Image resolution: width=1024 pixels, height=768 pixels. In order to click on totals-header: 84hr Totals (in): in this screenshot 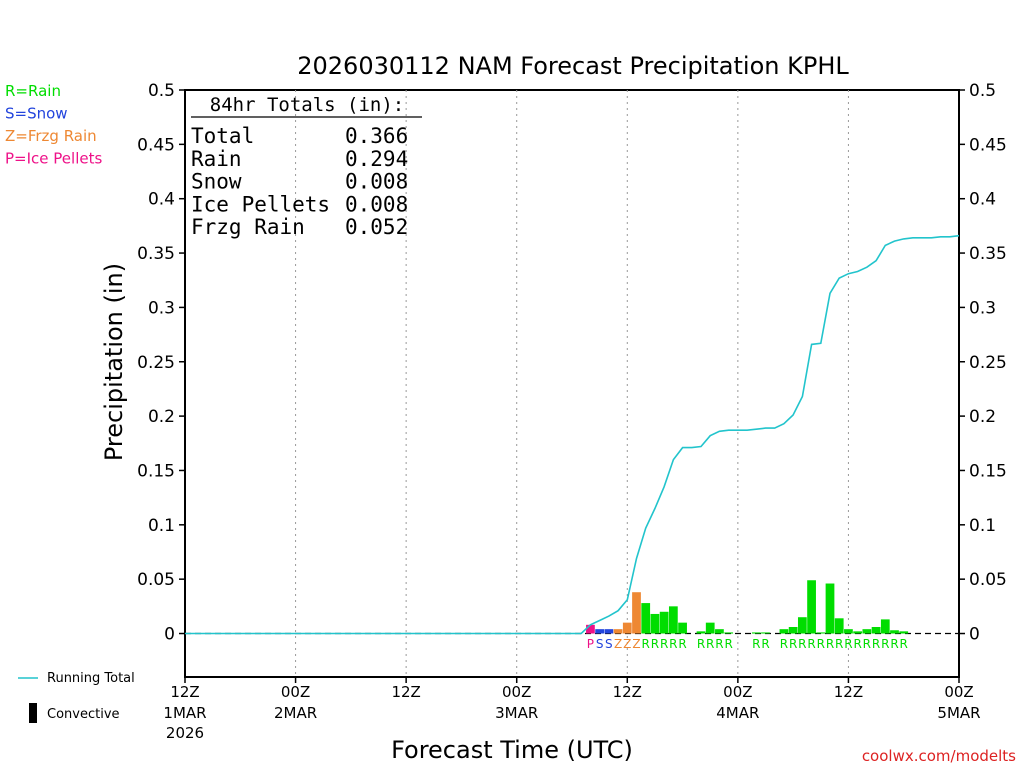, I will do `click(307, 105)`.